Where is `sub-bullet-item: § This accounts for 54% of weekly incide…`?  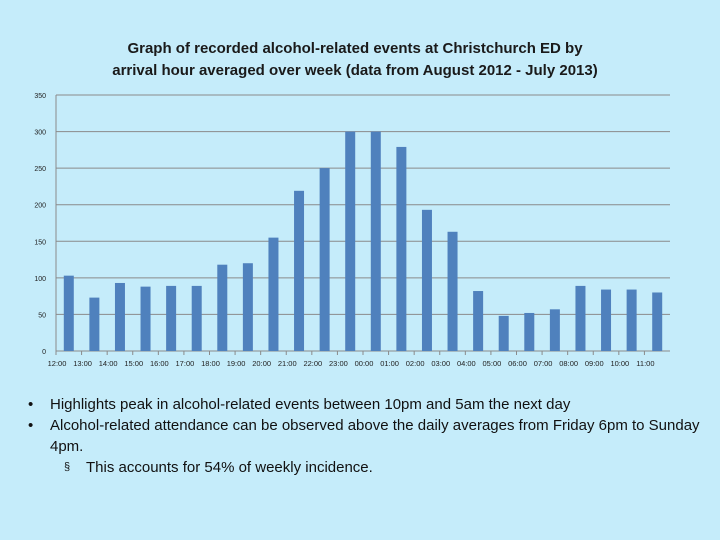
sub-bullet-item: § This accounts for 54% of weekly incide… is located at coordinates (368, 467).